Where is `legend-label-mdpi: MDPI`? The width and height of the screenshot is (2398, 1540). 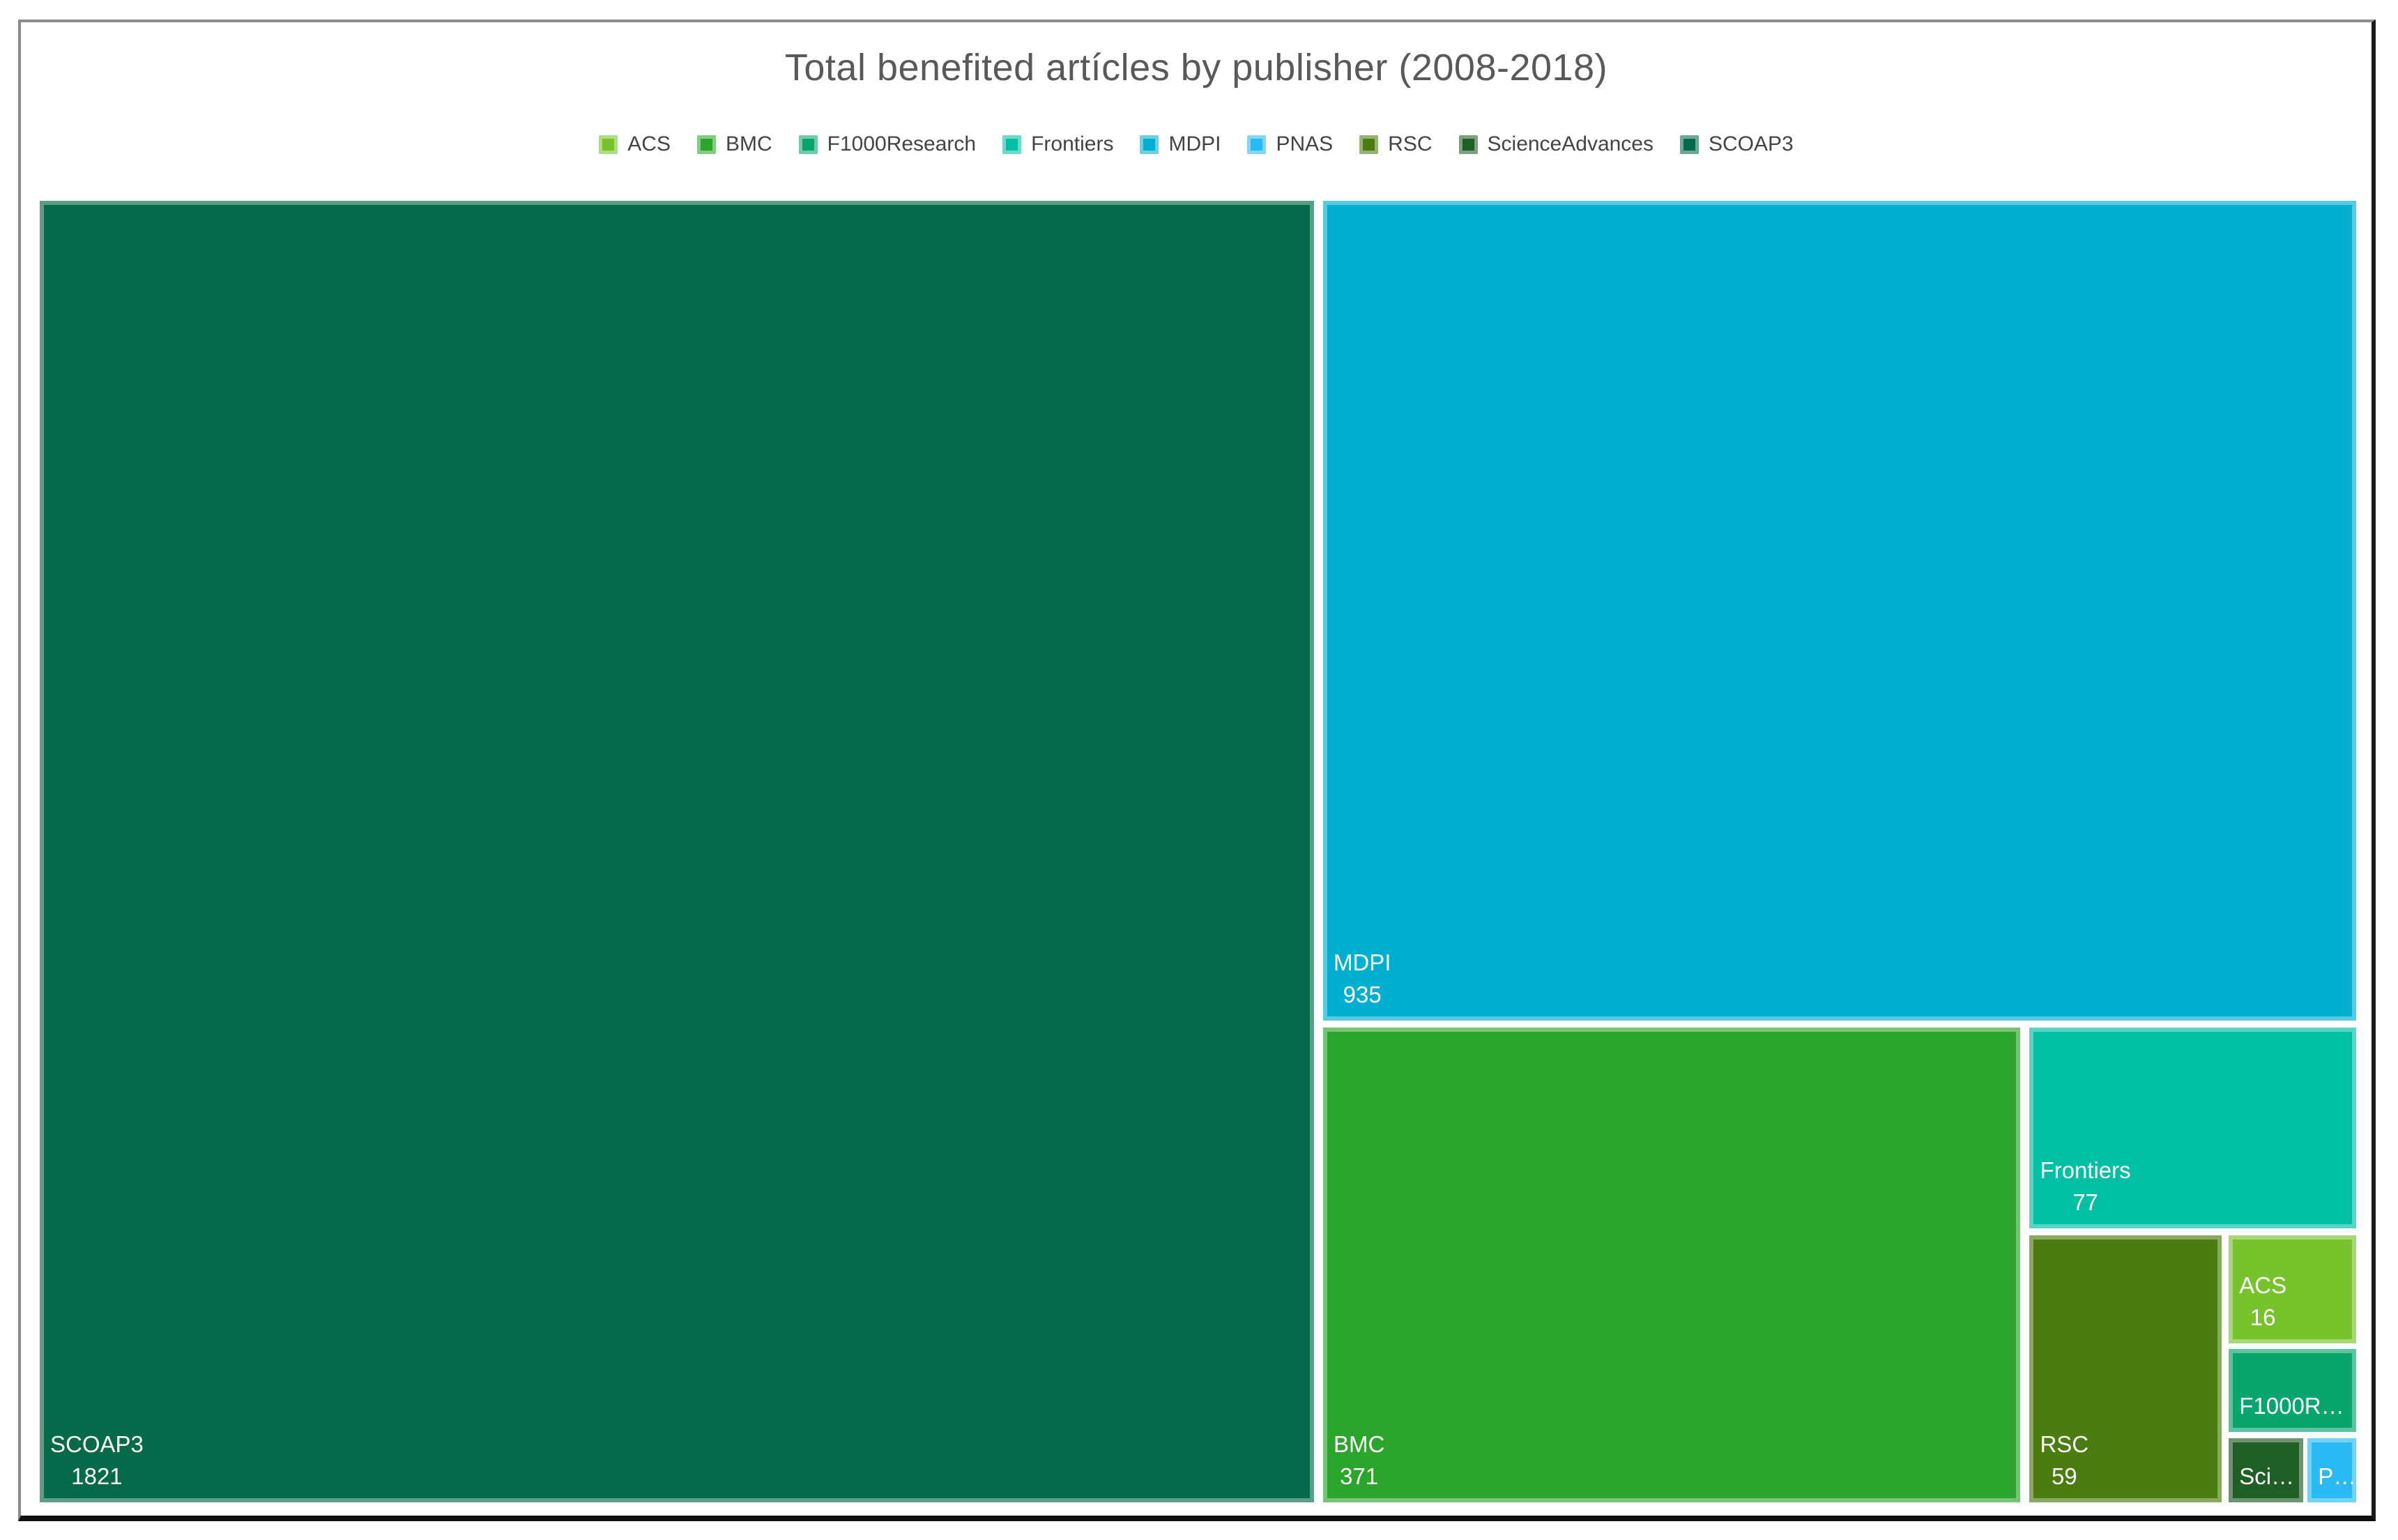 legend-label-mdpi: MDPI is located at coordinates (1194, 143).